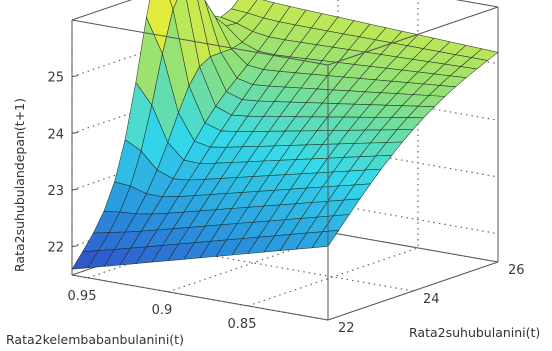  What do you see at coordinates (55, 248) in the screenshot?
I see `z-tick-label: 22` at bounding box center [55, 248].